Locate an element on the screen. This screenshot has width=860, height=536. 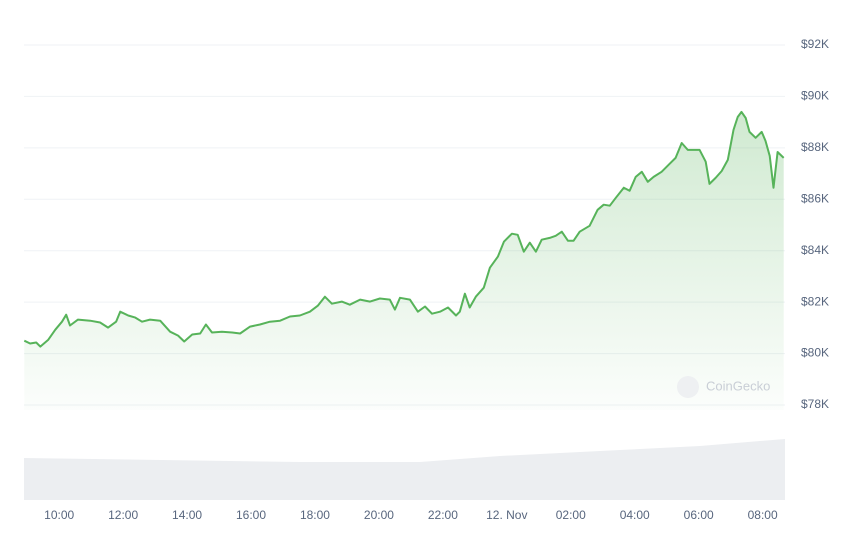
x-tick-label: 14:00 is located at coordinates (187, 515).